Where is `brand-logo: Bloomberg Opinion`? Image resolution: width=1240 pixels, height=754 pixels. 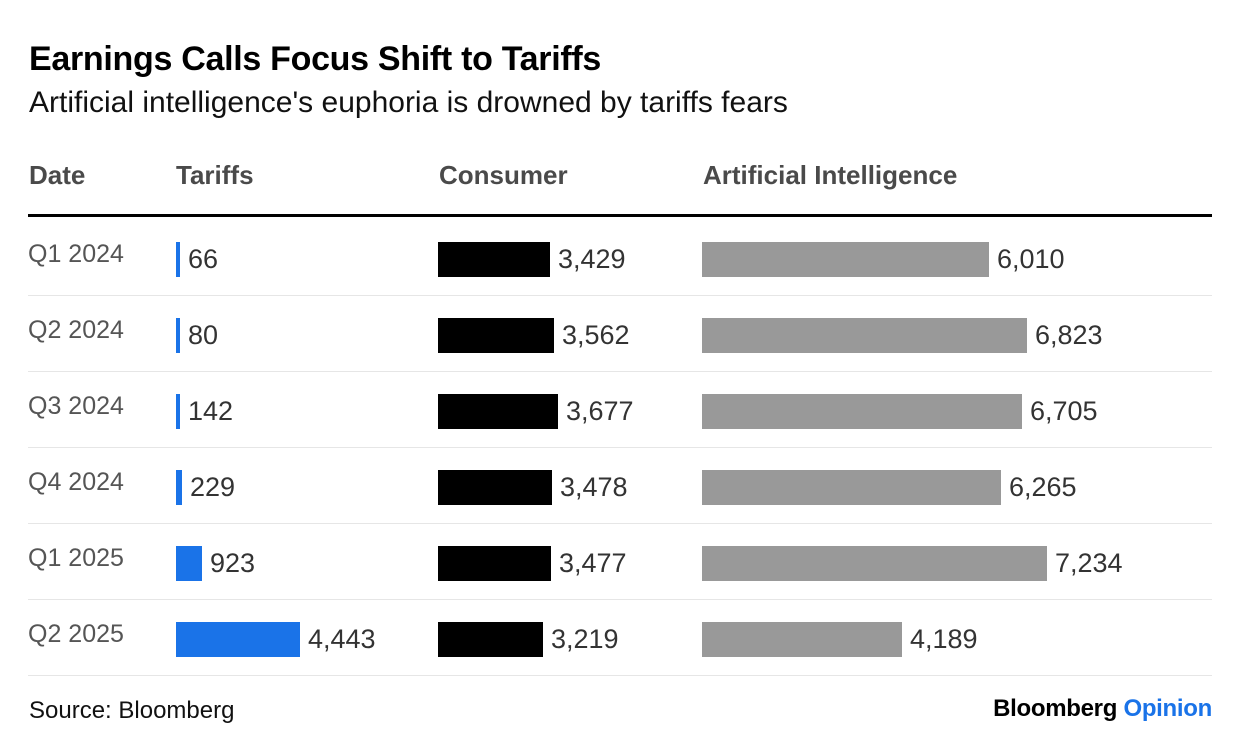 brand-logo: Bloomberg Opinion is located at coordinates (1102, 709).